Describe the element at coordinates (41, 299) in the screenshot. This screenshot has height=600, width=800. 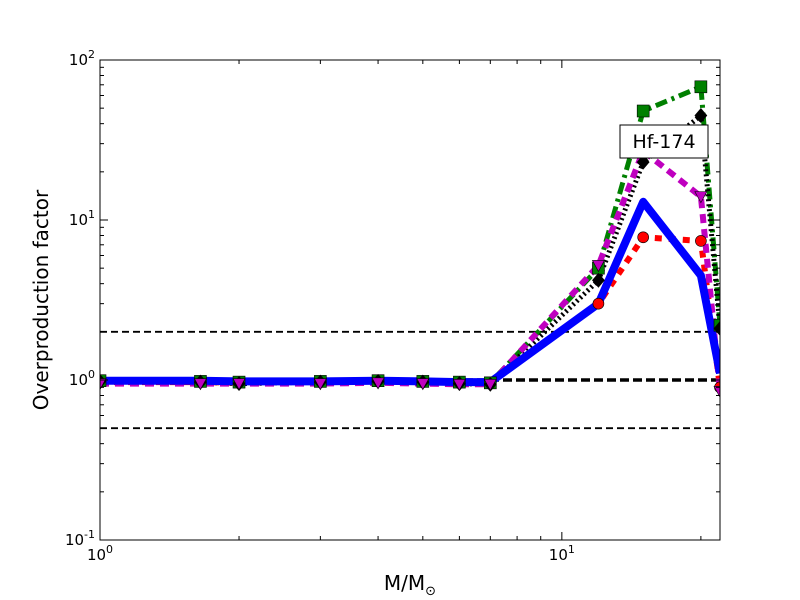
I see `y-axis-label: Overproduction factor` at that location.